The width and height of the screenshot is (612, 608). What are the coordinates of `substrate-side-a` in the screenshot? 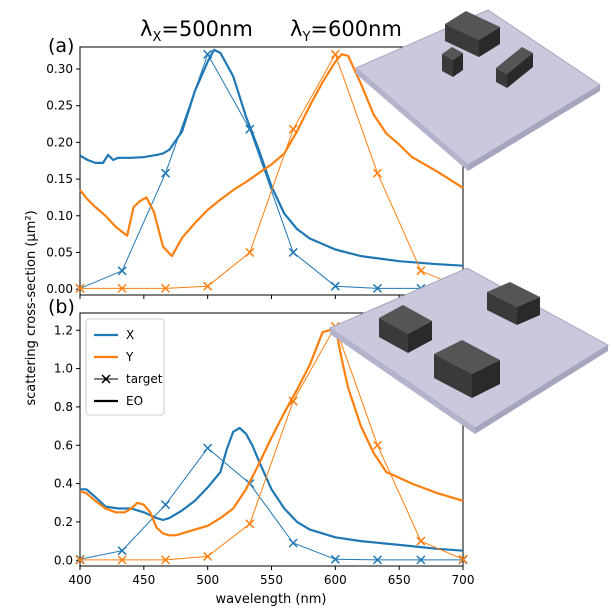 It's located at (412, 119).